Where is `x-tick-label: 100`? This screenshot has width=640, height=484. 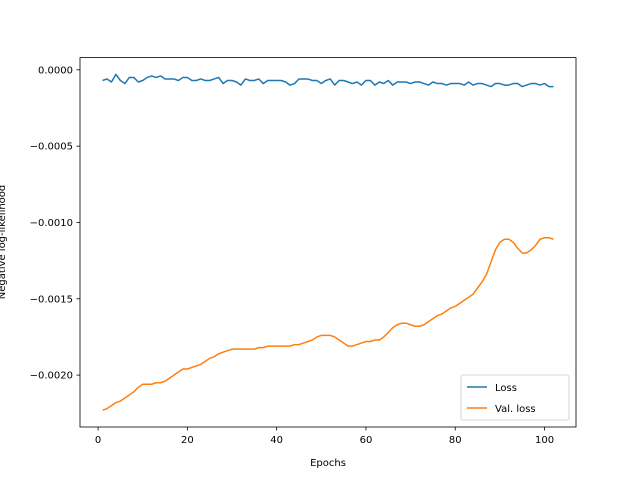
x-tick-label: 100 is located at coordinates (544, 440).